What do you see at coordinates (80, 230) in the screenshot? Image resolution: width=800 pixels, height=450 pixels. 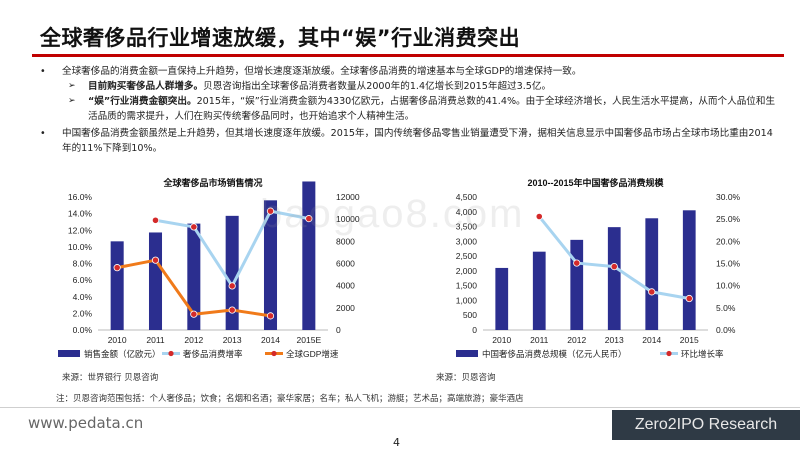 I see `y-left-tick-label: 12.0%` at bounding box center [80, 230].